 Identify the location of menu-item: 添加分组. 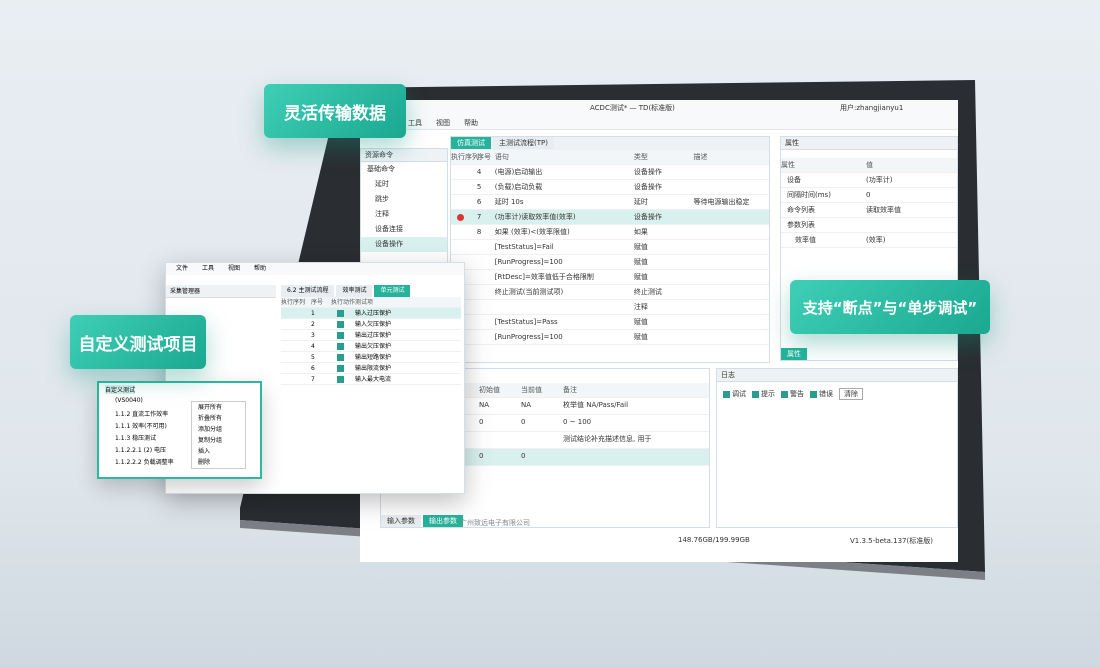
(210, 429).